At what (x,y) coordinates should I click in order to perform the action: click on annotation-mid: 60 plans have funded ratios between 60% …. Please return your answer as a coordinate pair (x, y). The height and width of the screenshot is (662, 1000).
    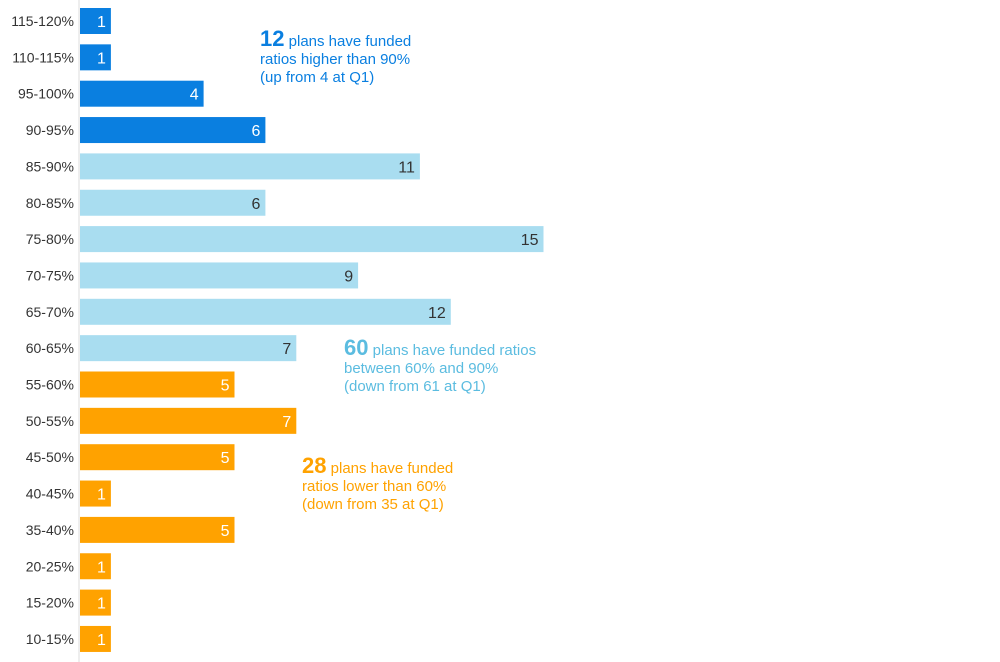
    Looking at the image, I should click on (440, 366).